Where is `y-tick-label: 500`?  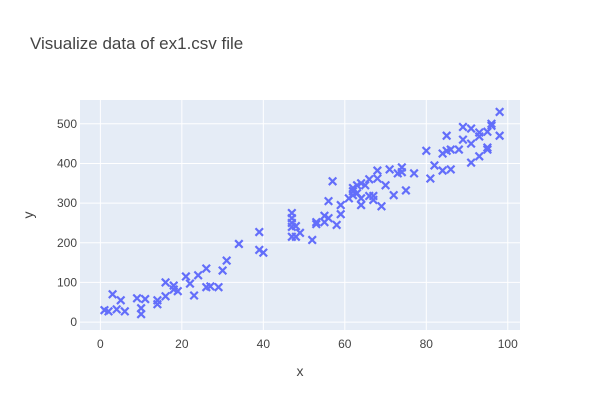 y-tick-label: 500 is located at coordinates (67, 124).